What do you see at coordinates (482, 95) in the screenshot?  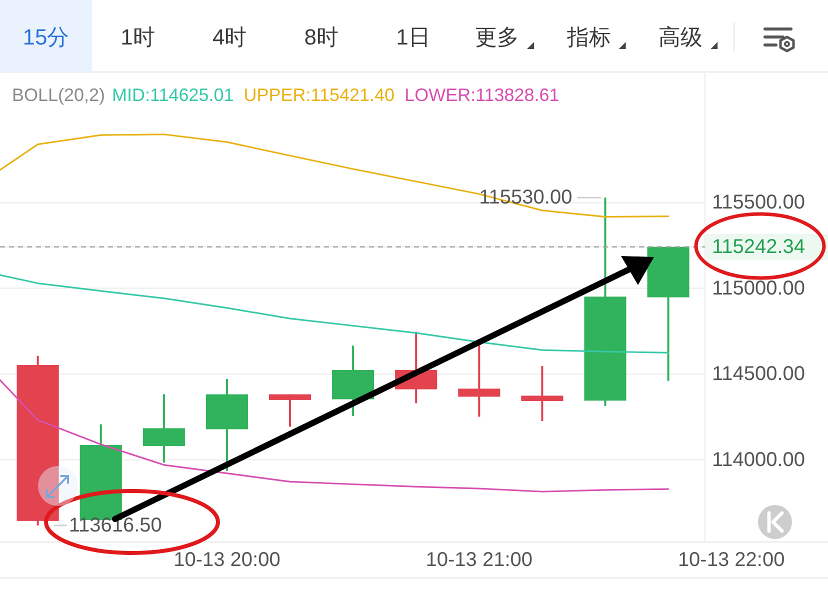 I see `text: LOWER:113828.61` at bounding box center [482, 95].